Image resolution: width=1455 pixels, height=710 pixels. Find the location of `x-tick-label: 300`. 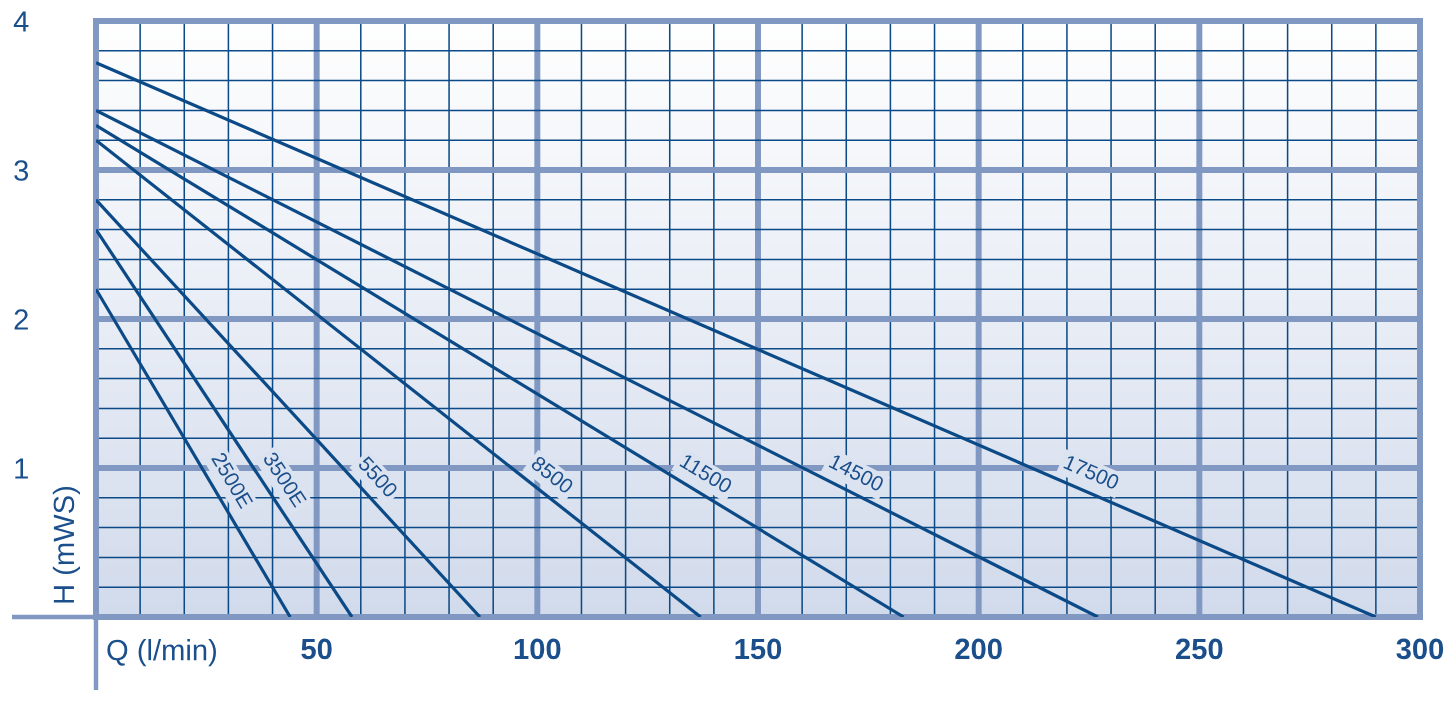

x-tick-label: 300 is located at coordinates (1420, 649).